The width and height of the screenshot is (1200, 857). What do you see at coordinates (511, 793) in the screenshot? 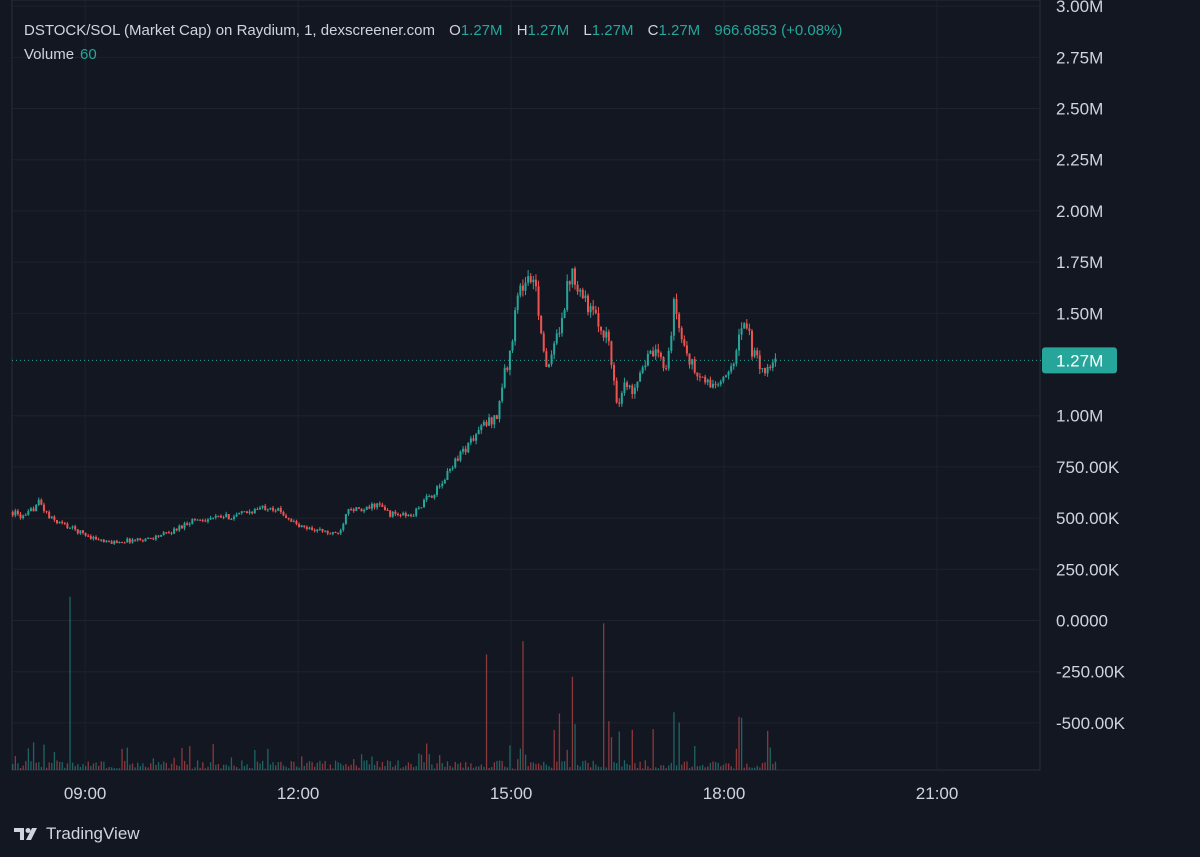
I see `time-axis: 09:00 12:00 15:00 18:00 21:00` at bounding box center [511, 793].